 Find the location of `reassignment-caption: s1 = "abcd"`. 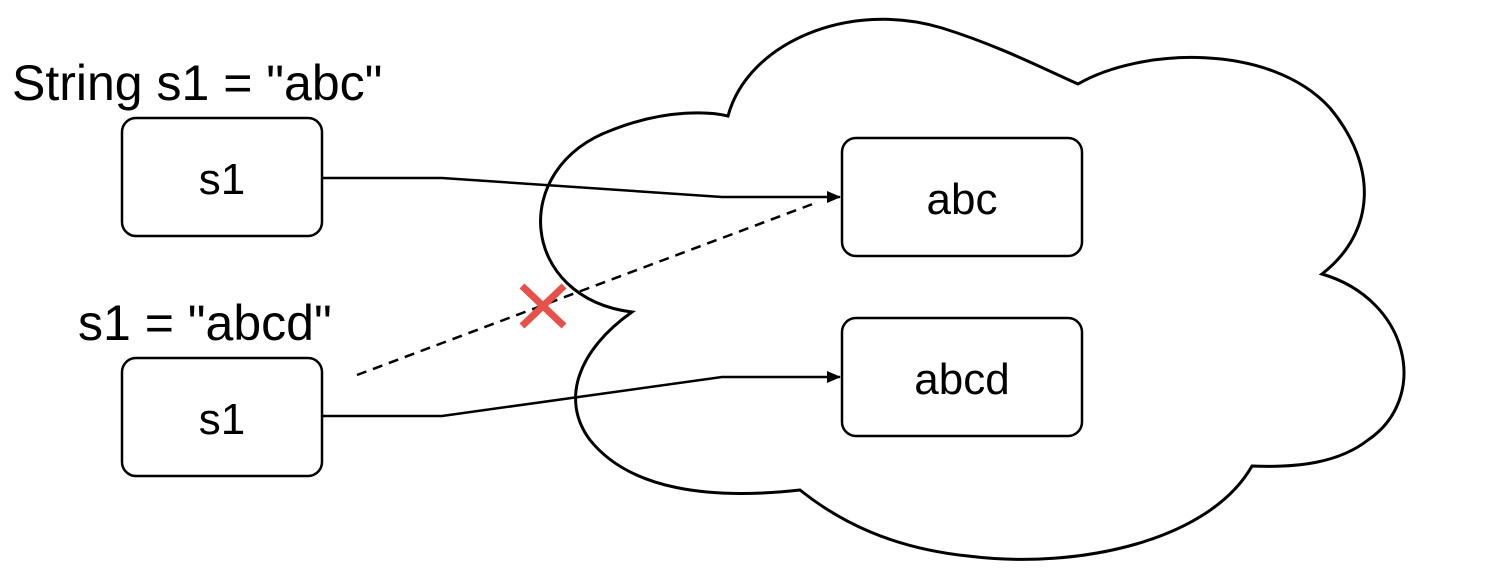

reassignment-caption: s1 = "abcd" is located at coordinates (205, 323).